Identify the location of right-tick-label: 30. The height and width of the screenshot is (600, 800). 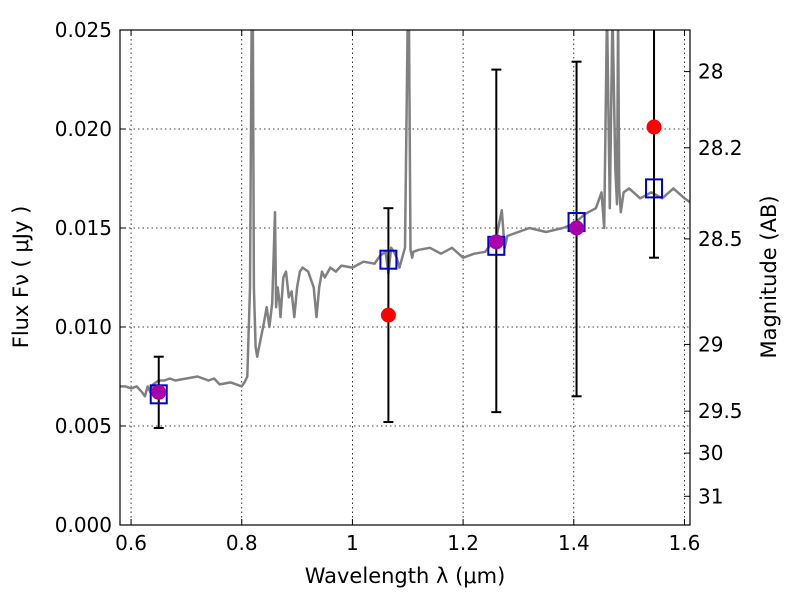
(710, 453).